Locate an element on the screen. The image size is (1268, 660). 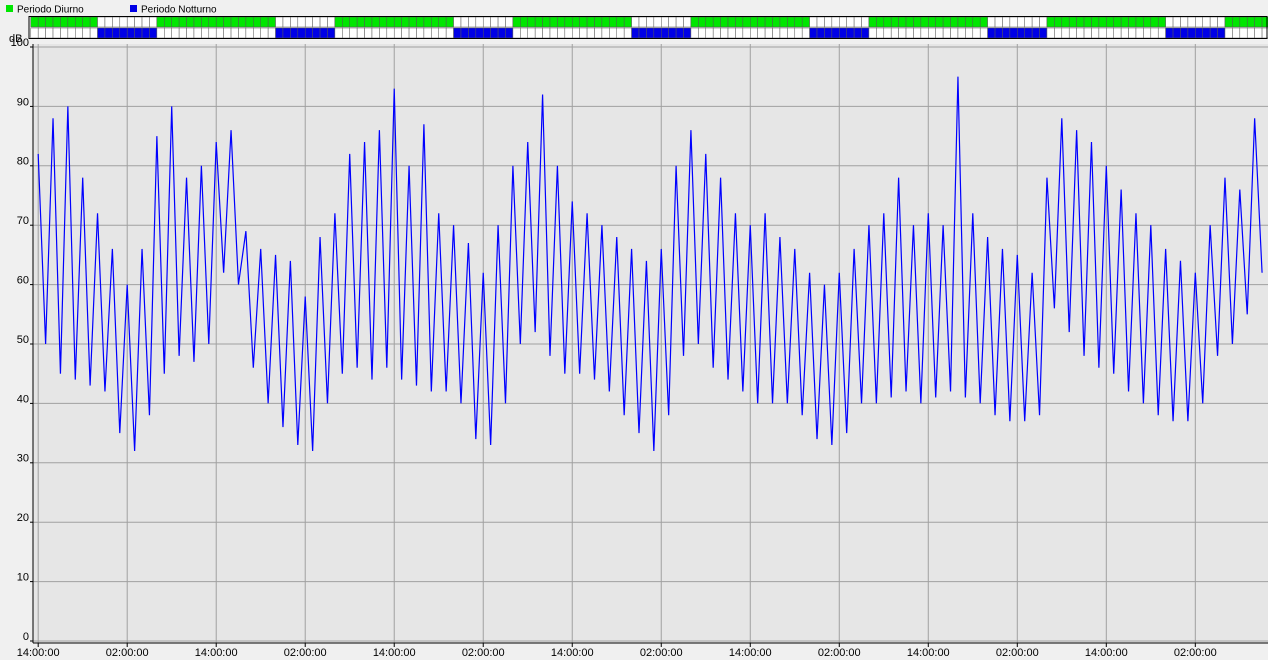
legend-label: Periodo Diurno is located at coordinates (50, 10).